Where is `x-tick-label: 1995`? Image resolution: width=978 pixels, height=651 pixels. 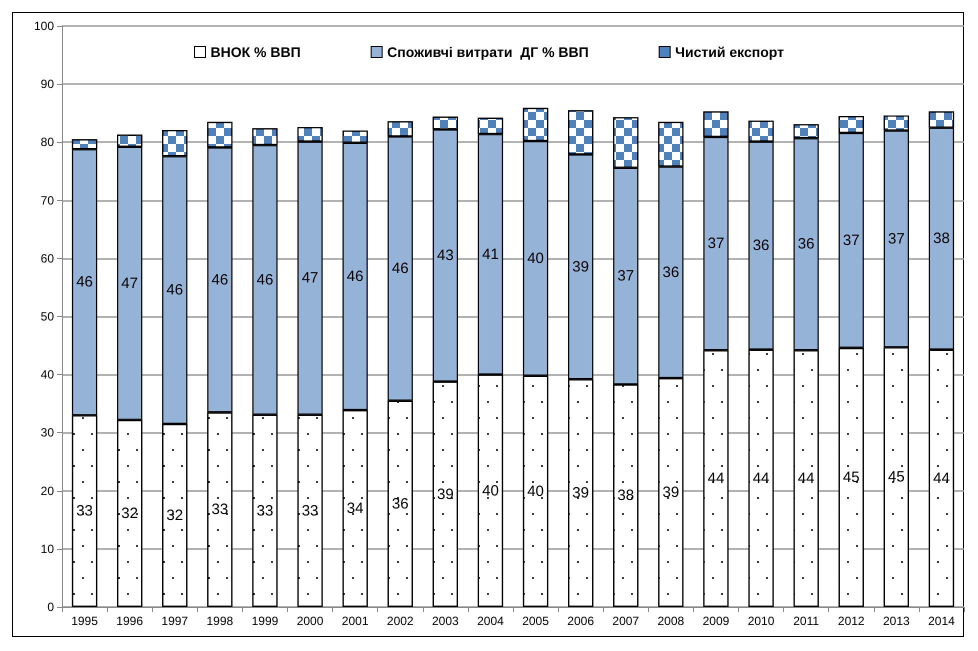 x-tick-label: 1995 is located at coordinates (84, 621).